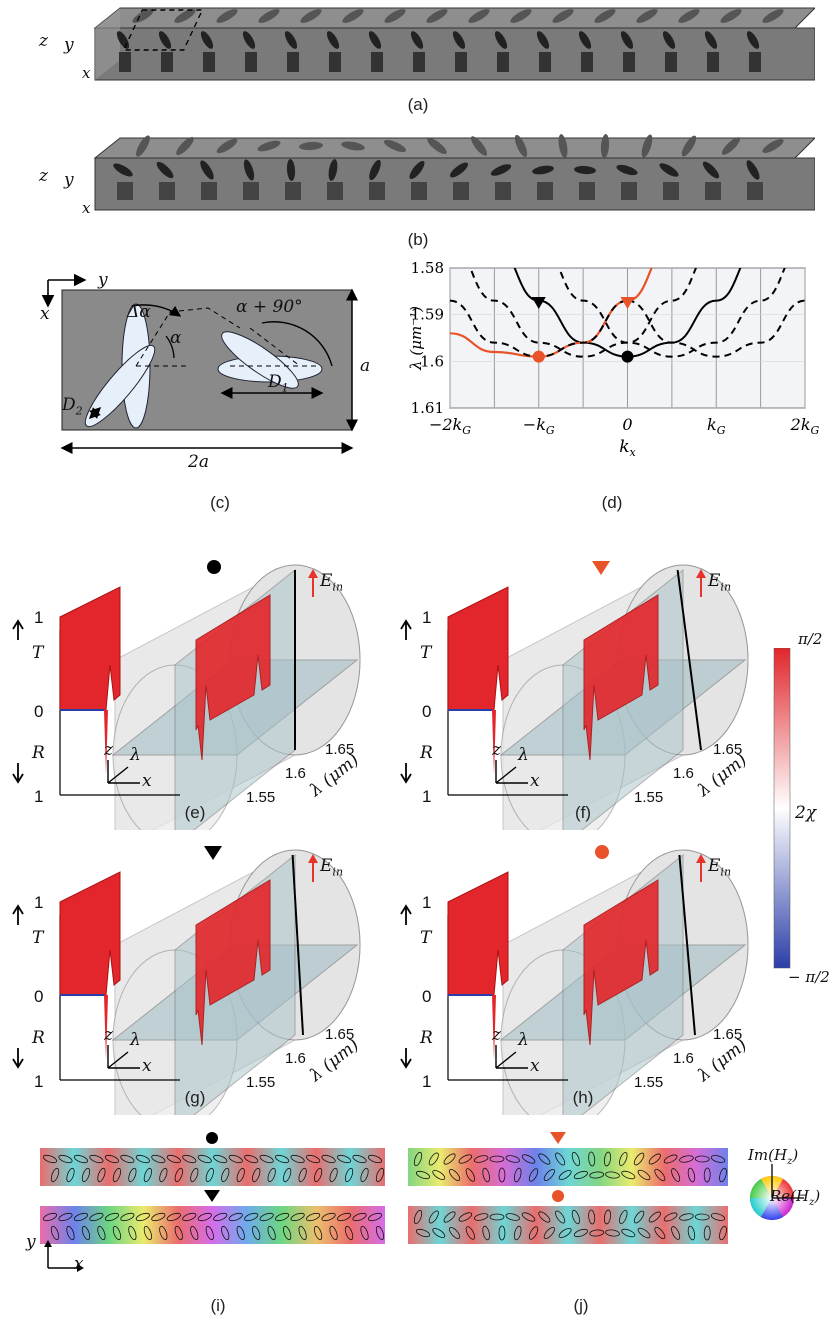 Image resolution: width=837 pixels, height=1333 pixels. Describe the element at coordinates (612, 502) in the screenshot. I see `caption-d: (d)` at that location.